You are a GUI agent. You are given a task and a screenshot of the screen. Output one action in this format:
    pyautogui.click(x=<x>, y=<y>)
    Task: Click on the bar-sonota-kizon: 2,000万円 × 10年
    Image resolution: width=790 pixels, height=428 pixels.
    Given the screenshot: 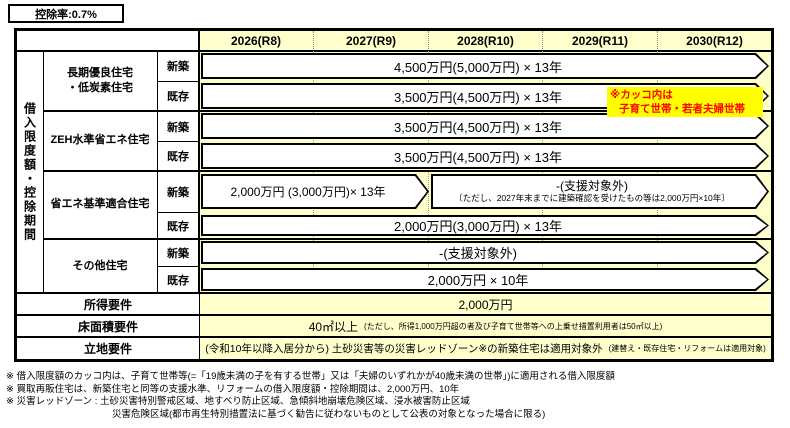 What is the action you would take?
    pyautogui.click(x=485, y=279)
    